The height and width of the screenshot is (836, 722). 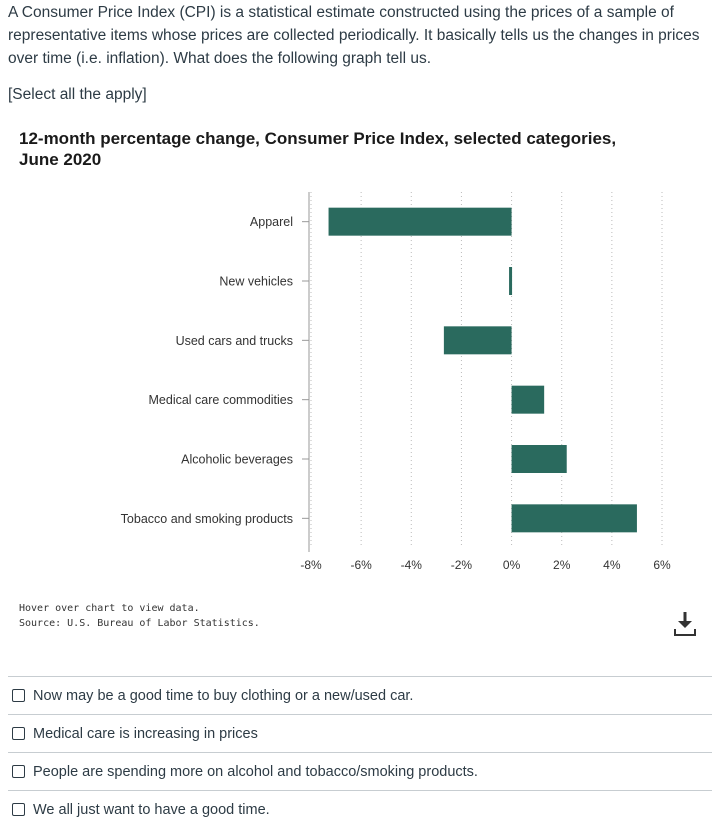 I want to click on hover-note: Hover over chart to view data., so click(x=109, y=608).